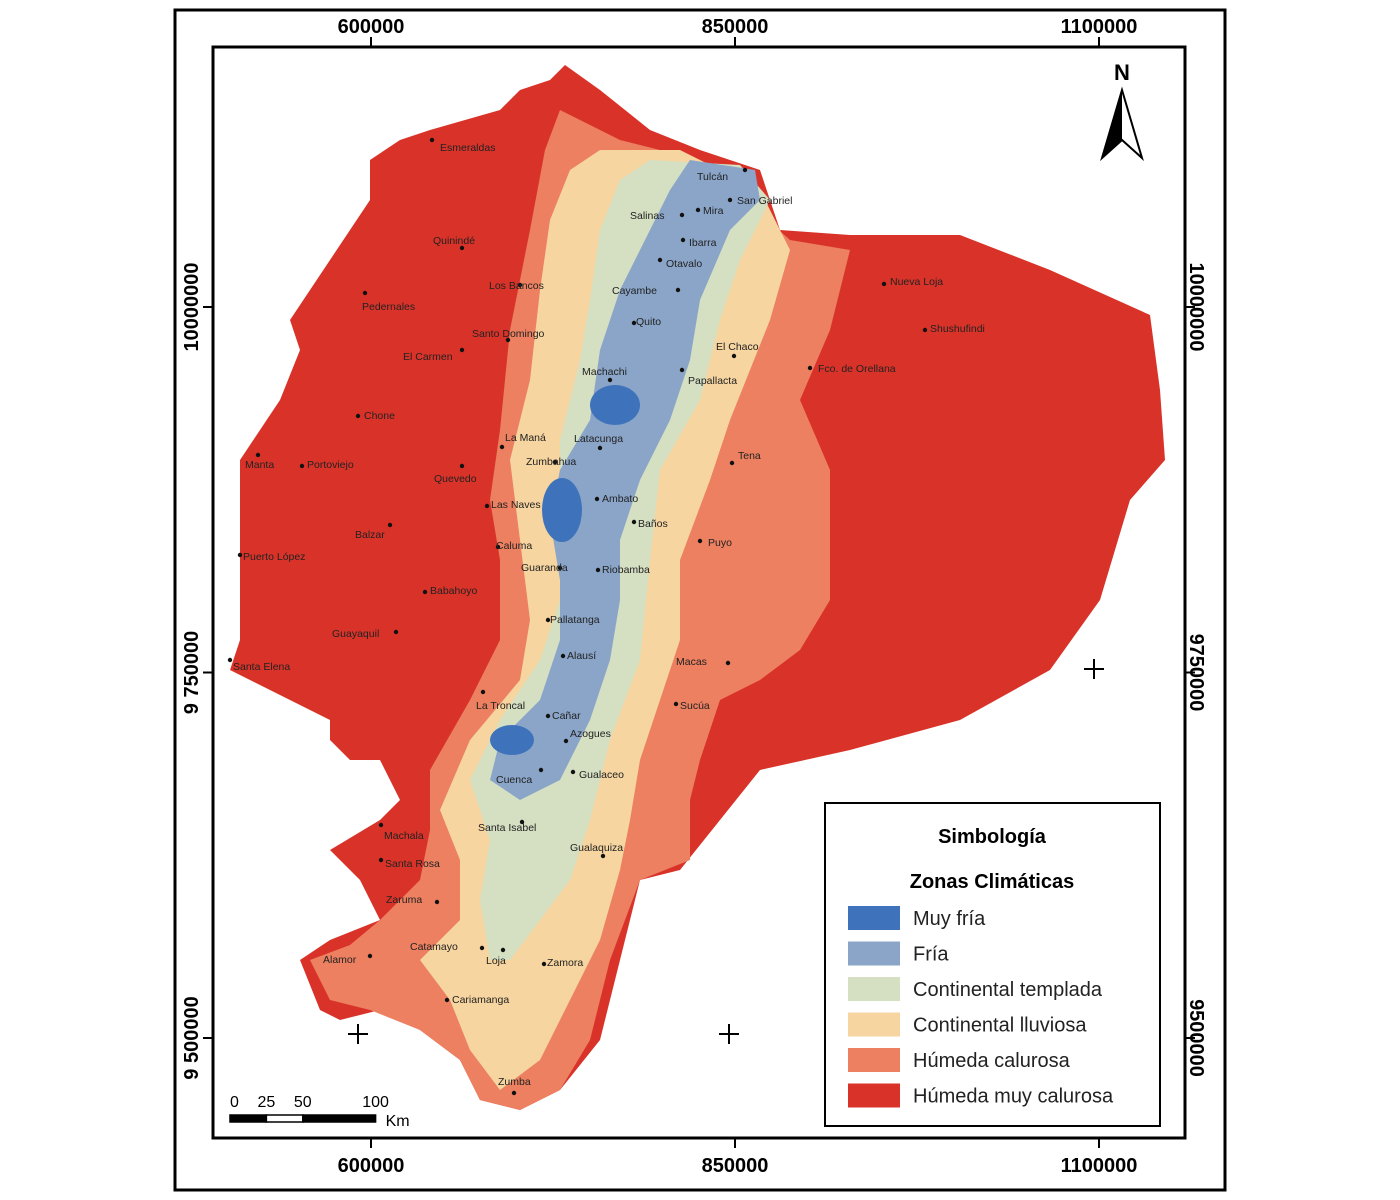  Describe the element at coordinates (516, 286) in the screenshot. I see `city-label: Los Bancos` at that location.